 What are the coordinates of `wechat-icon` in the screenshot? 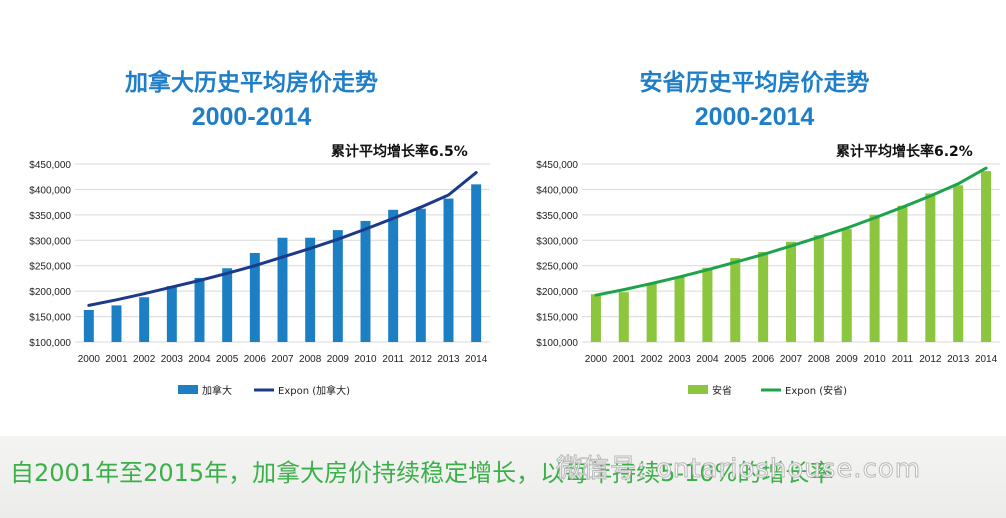 It's located at (587, 468).